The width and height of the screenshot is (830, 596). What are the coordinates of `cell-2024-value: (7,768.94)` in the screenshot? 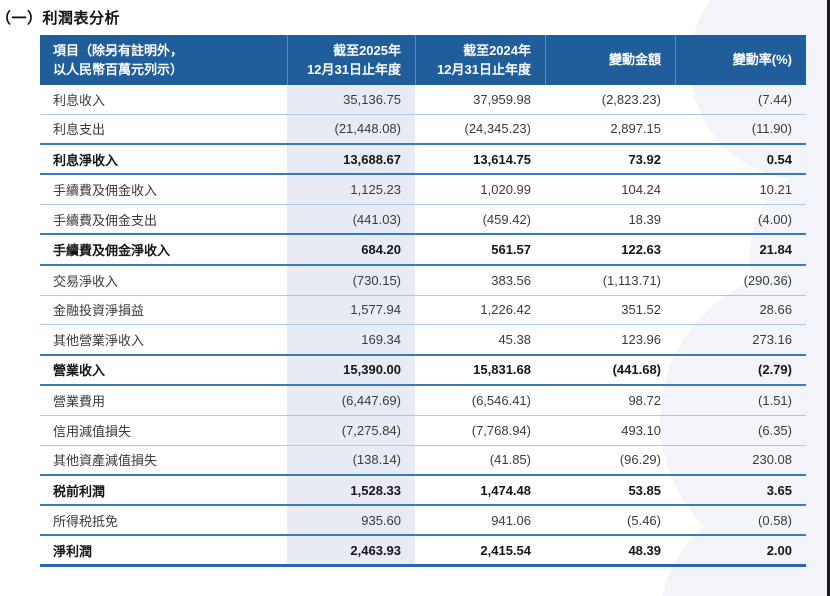 It's located at (501, 430).